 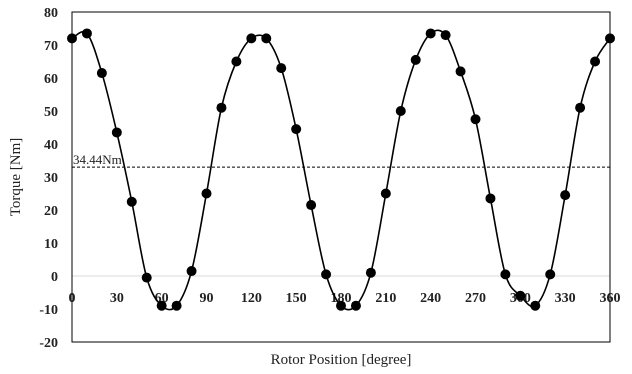 I want to click on x-tick-label: 210, so click(x=385, y=298).